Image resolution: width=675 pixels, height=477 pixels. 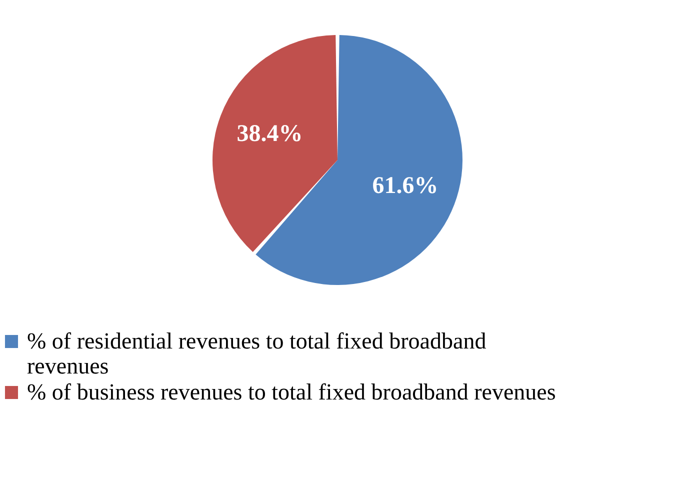 What do you see at coordinates (405, 185) in the screenshot?
I see `data-label: 61.6%` at bounding box center [405, 185].